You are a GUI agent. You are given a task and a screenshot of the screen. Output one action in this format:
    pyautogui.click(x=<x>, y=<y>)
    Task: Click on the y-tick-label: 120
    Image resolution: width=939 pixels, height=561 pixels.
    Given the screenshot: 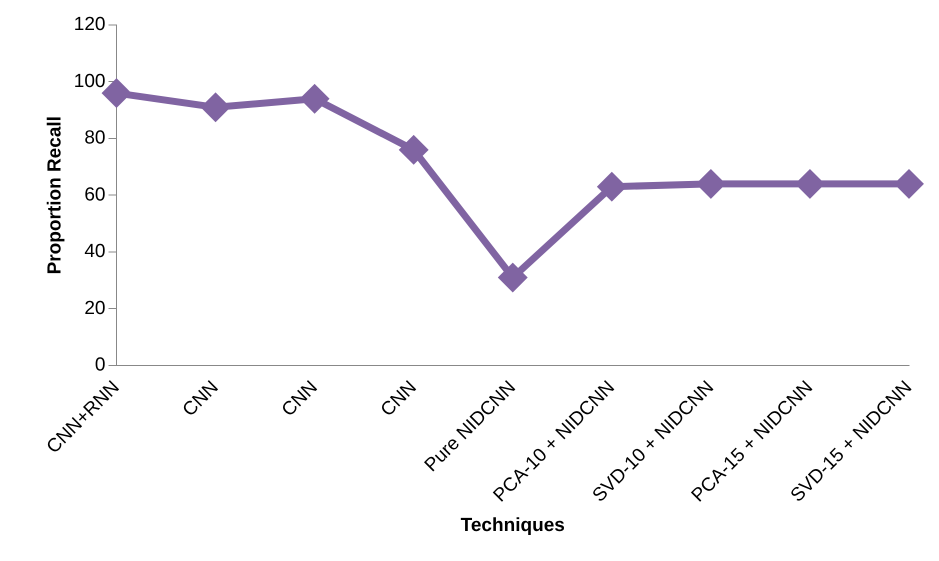 What is the action you would take?
    pyautogui.click(x=90, y=25)
    